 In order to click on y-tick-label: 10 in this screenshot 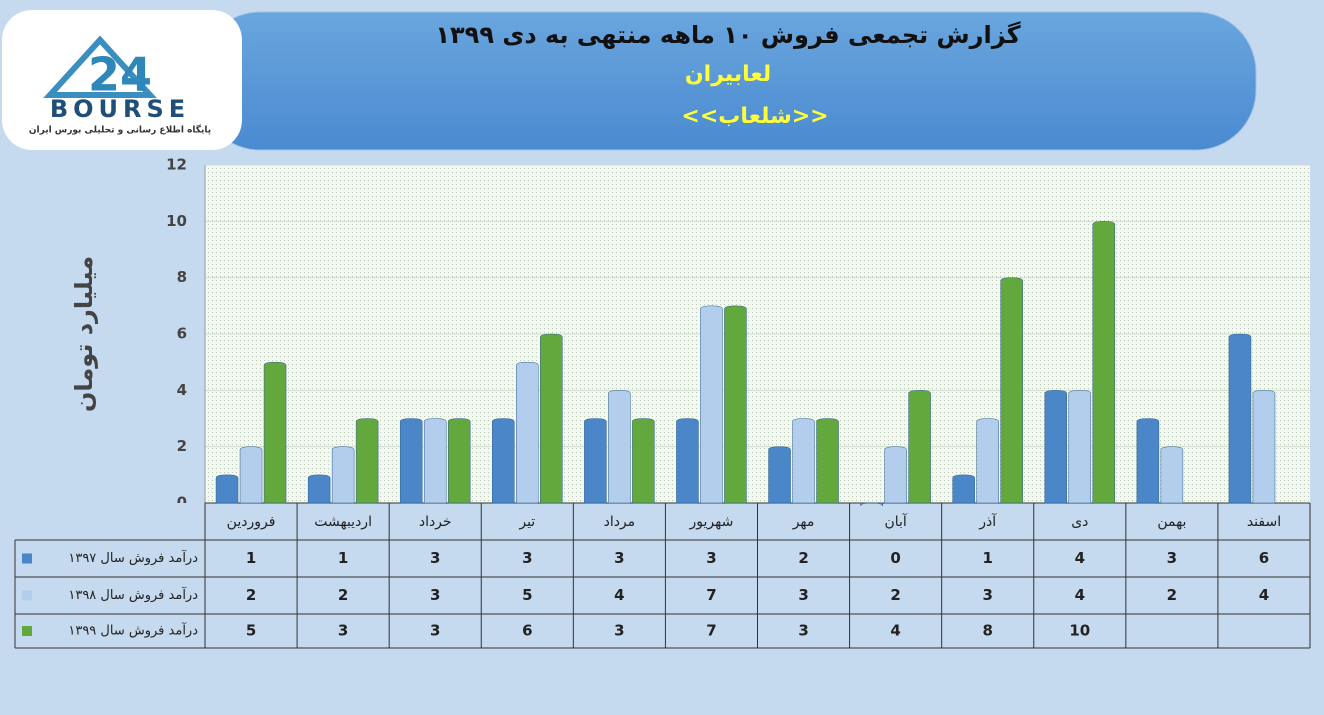, I will do `click(176, 221)`.